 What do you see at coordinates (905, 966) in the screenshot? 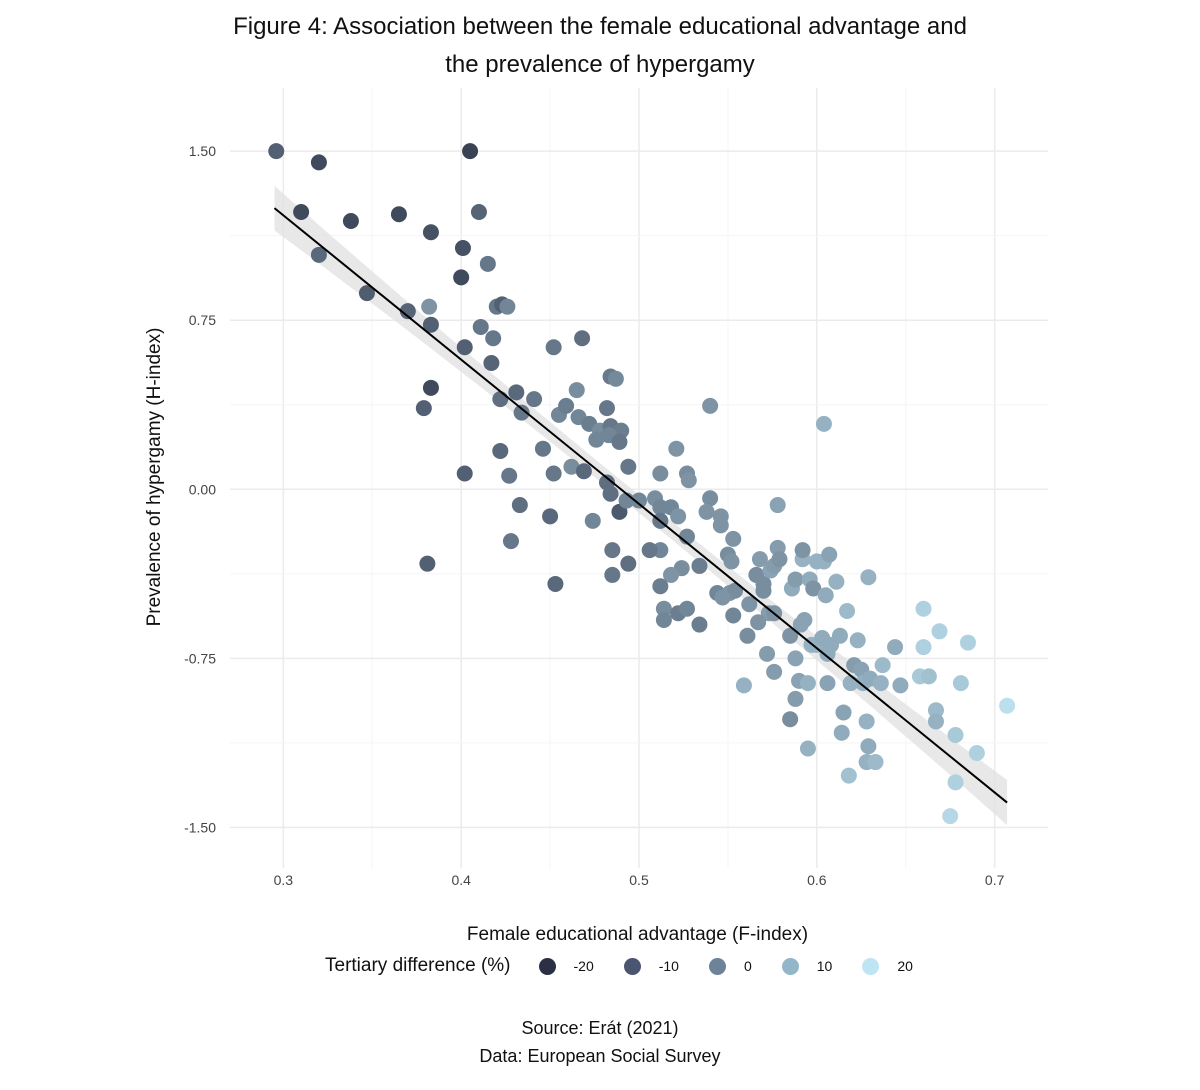
I see `legend-label-20: 20` at bounding box center [905, 966].